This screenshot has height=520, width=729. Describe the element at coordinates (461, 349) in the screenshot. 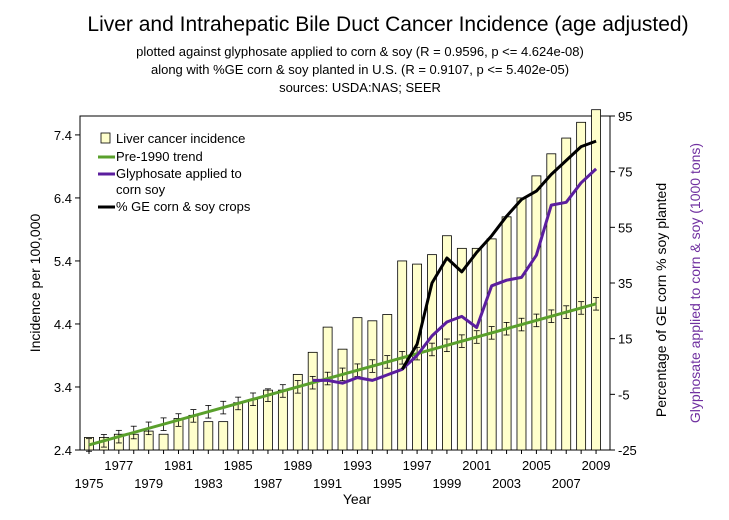

I see `bar-2000` at that location.